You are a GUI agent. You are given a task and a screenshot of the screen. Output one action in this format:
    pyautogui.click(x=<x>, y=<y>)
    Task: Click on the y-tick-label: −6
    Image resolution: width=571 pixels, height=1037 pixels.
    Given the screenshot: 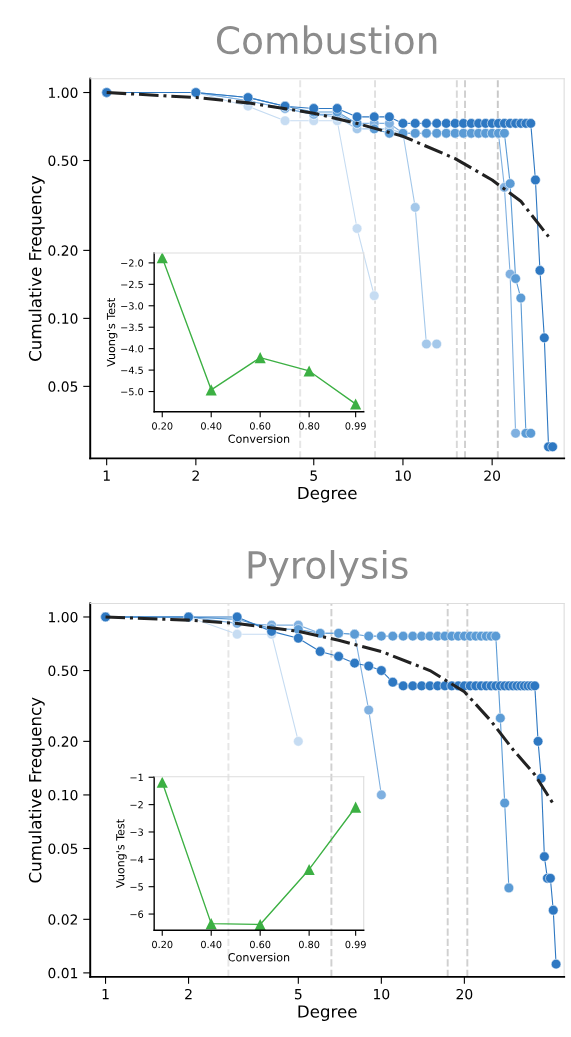 What is the action you would take?
    pyautogui.click(x=137, y=914)
    